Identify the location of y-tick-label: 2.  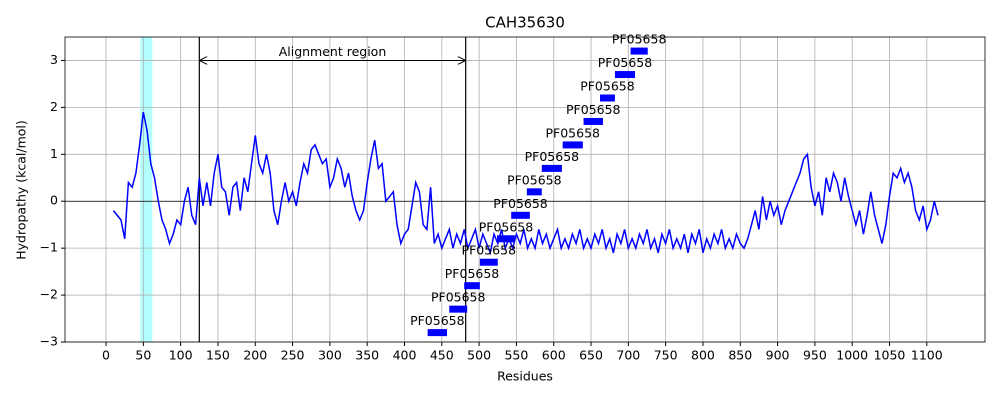
(54, 106).